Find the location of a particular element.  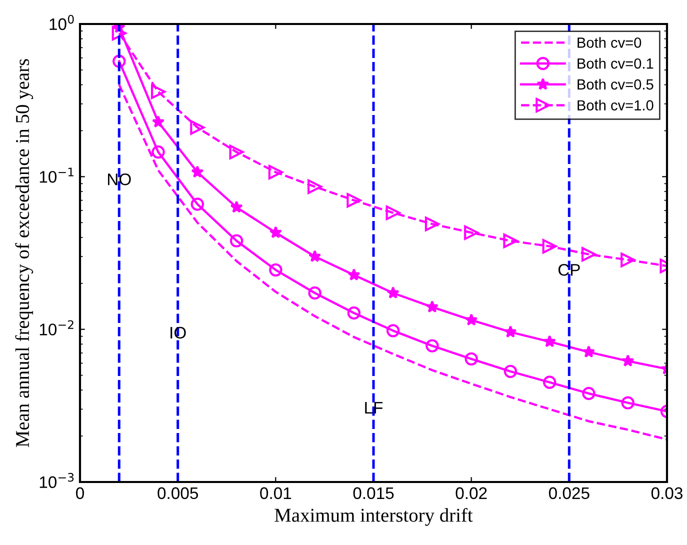

x-axis-title: Maximum interstory drift is located at coordinates (373, 517).